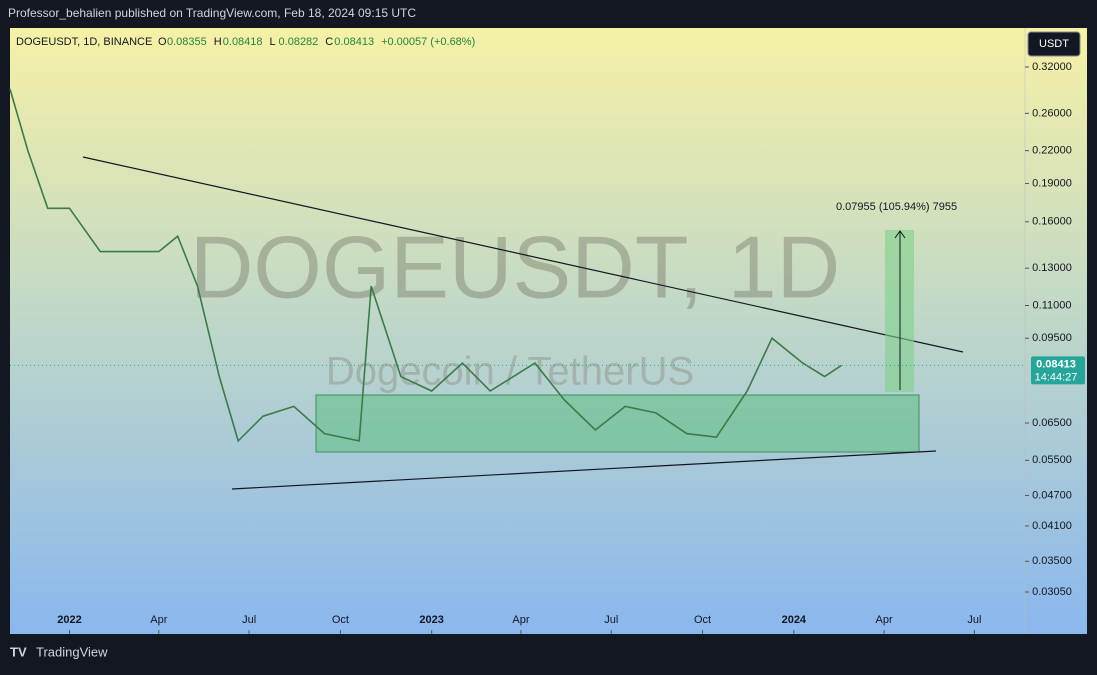 The height and width of the screenshot is (675, 1097). I want to click on ohlc-key: L, so click(273, 42).